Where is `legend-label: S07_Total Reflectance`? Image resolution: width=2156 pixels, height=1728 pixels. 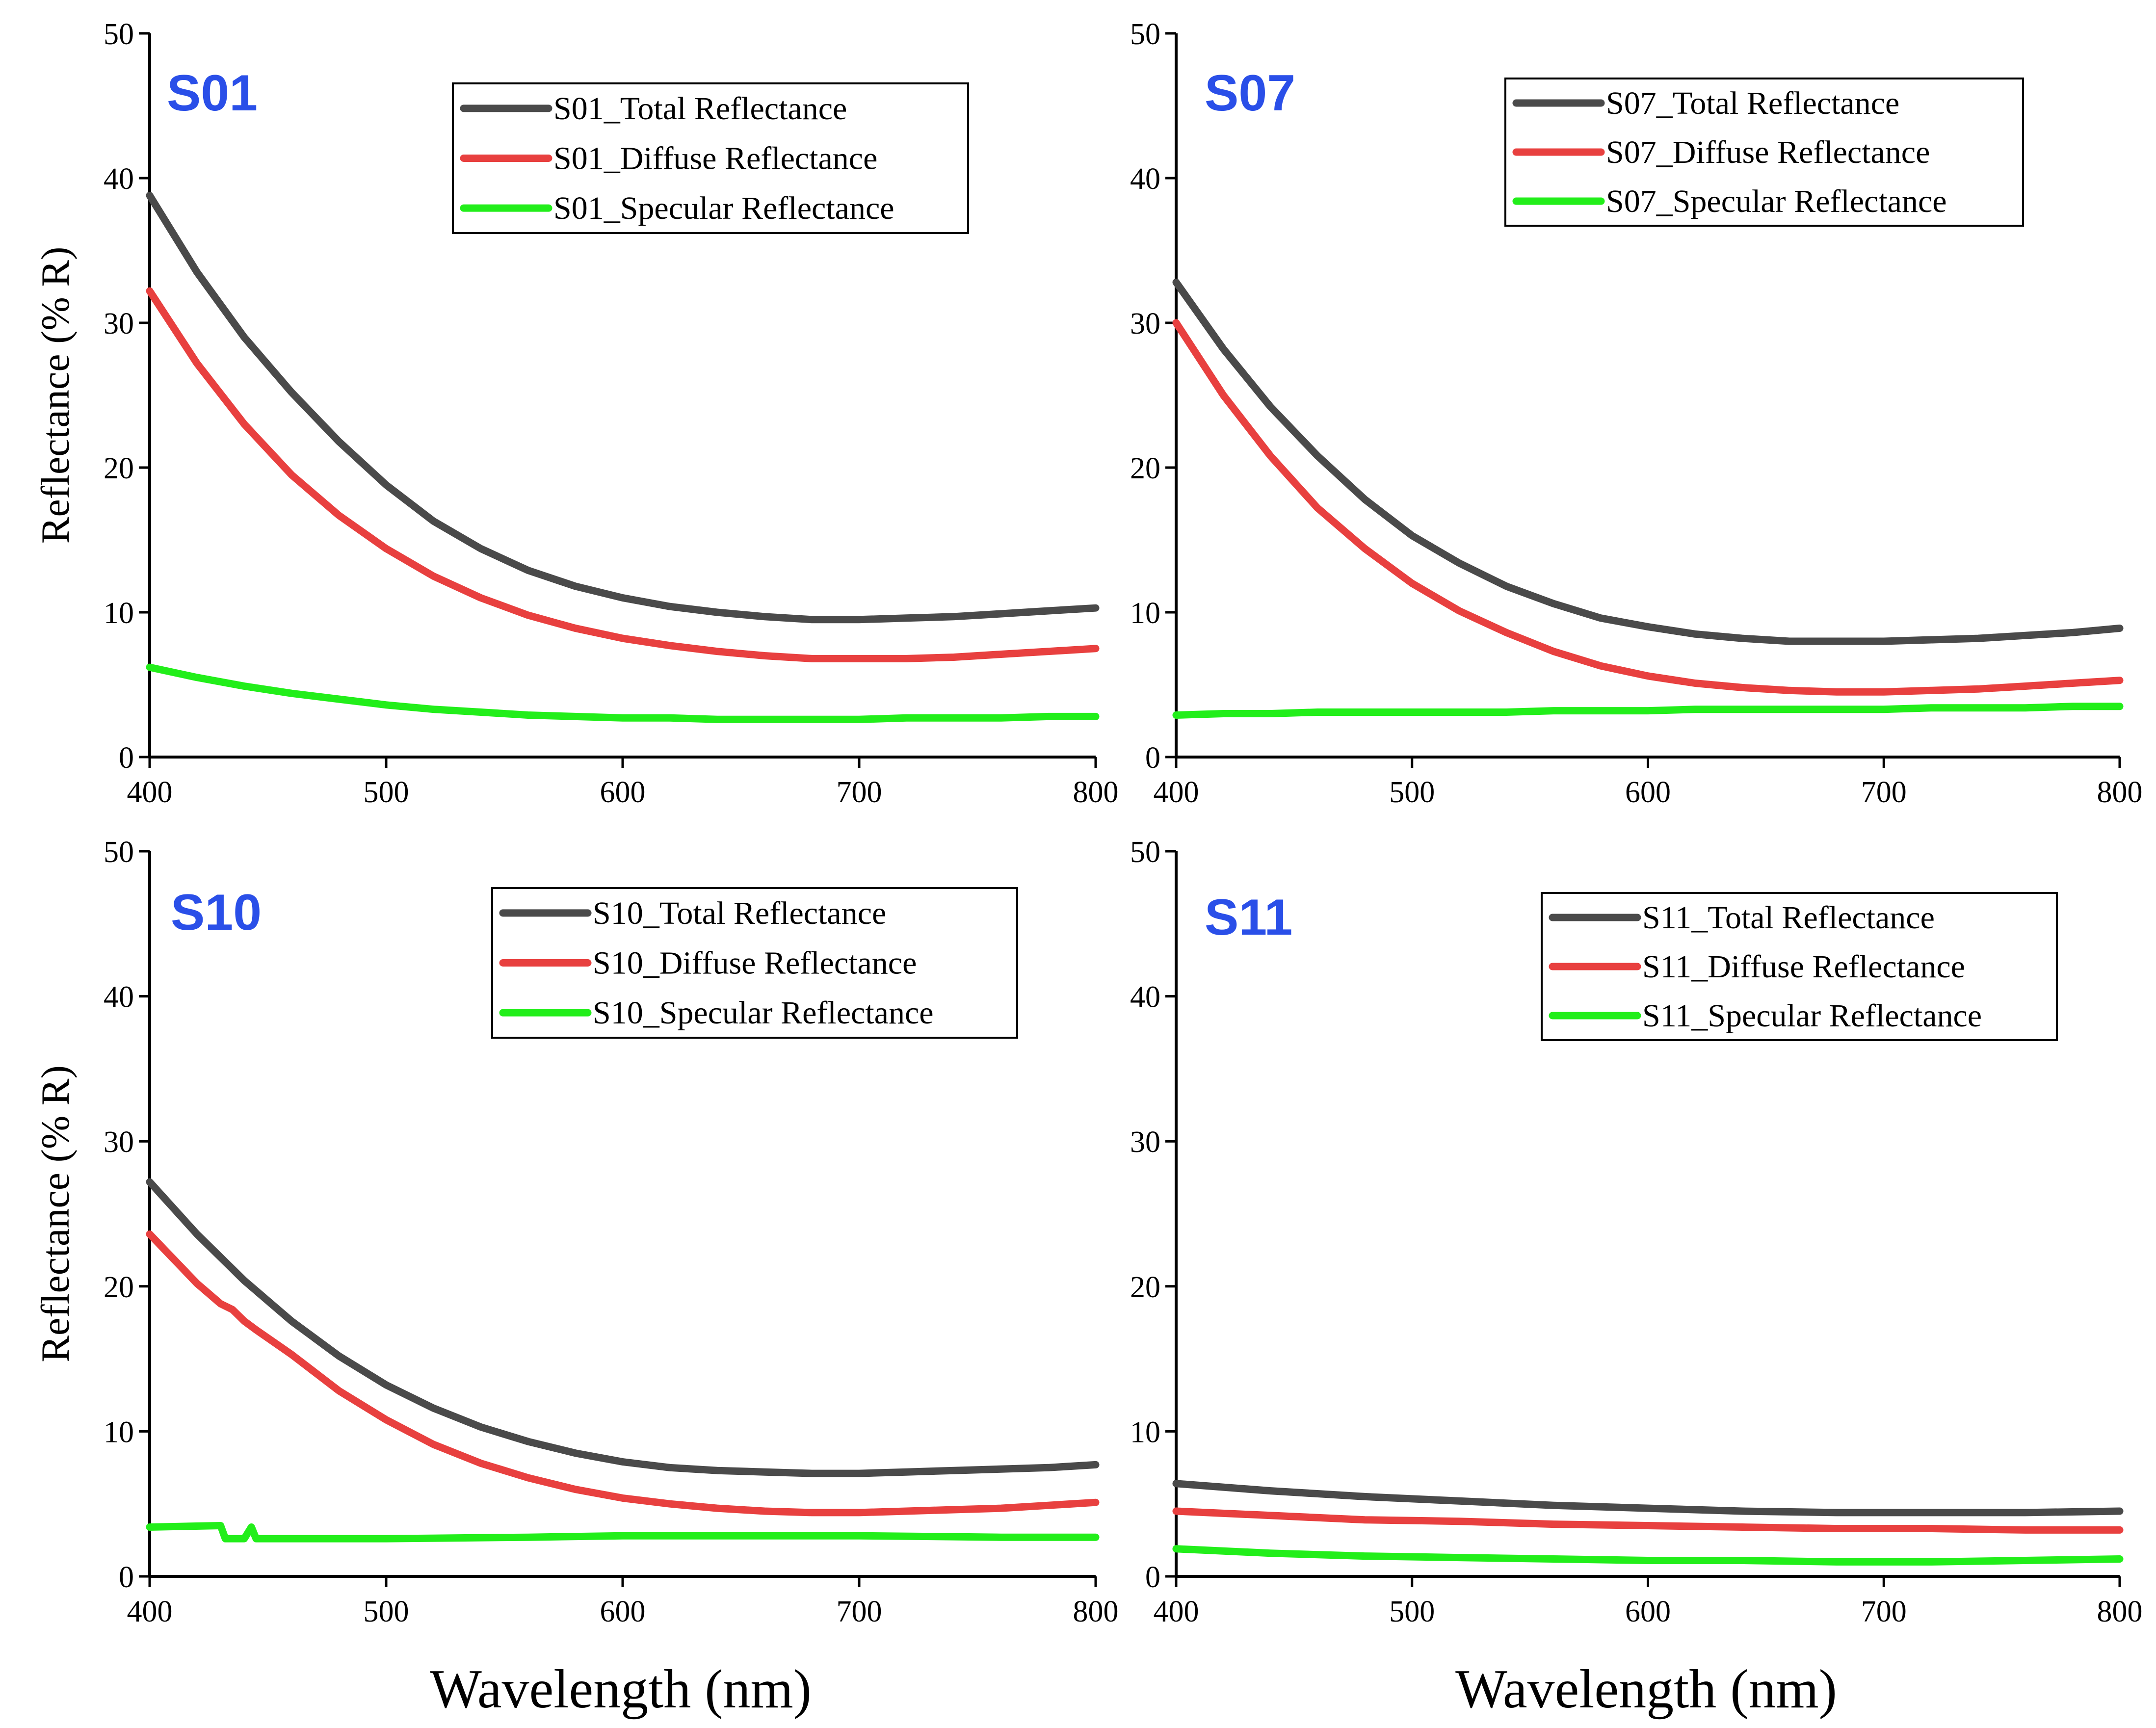 legend-label: S07_Total Reflectance is located at coordinates (1752, 103).